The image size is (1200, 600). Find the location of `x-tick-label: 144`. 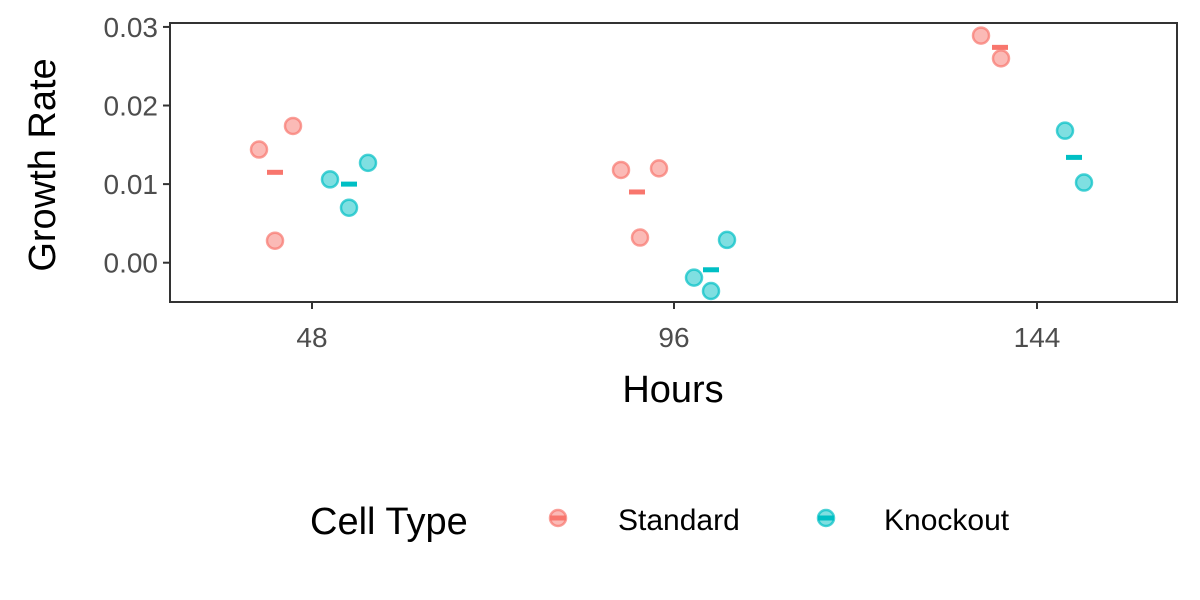

x-tick-label: 144 is located at coordinates (1037, 337).